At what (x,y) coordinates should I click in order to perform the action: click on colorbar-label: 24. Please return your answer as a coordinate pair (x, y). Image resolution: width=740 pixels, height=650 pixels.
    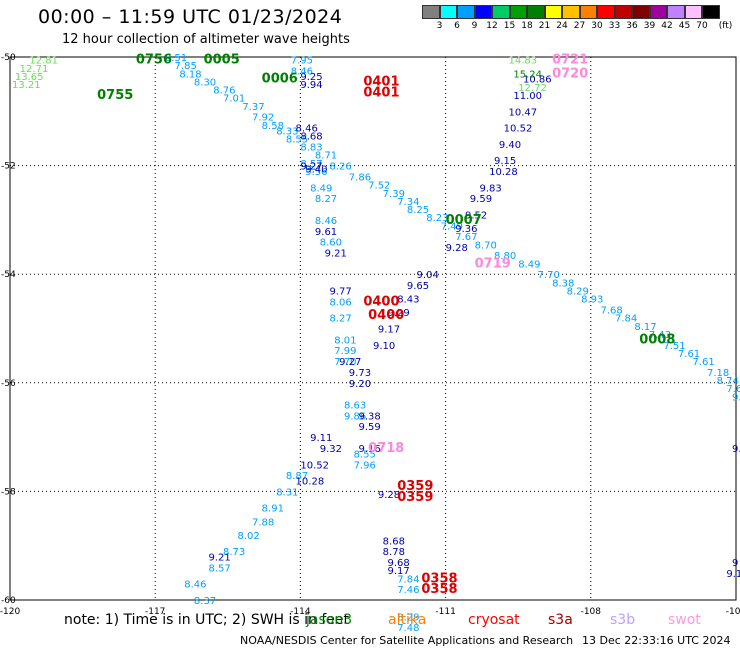
    Looking at the image, I should click on (562, 26).